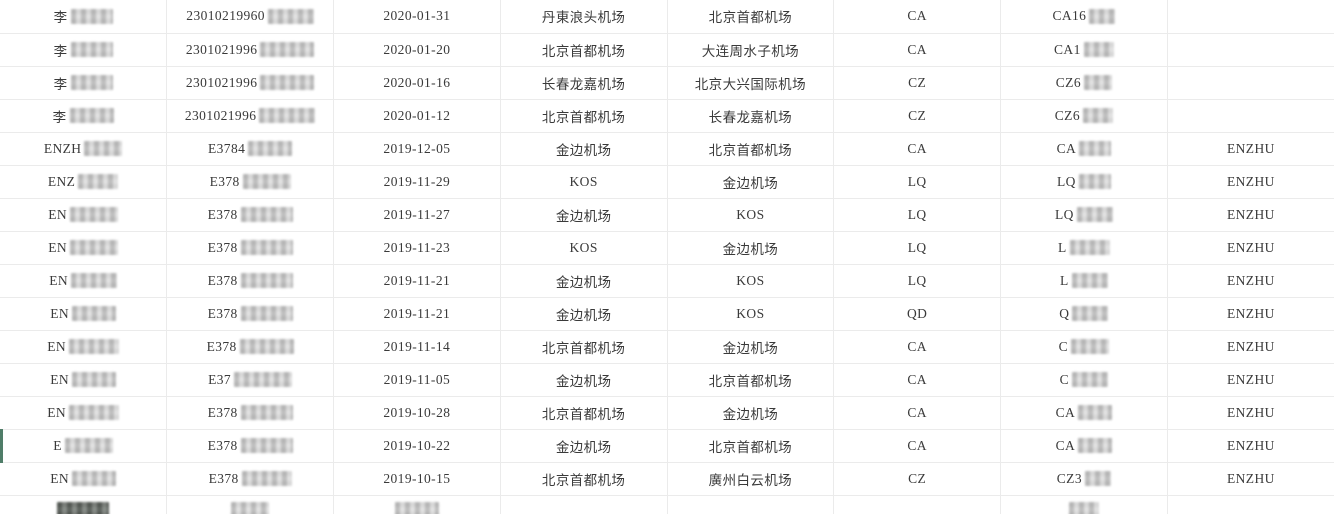 This screenshot has height=514, width=1334. Describe the element at coordinates (417, 412) in the screenshot. I see `cell-flight-date: 2019-10-28` at that location.